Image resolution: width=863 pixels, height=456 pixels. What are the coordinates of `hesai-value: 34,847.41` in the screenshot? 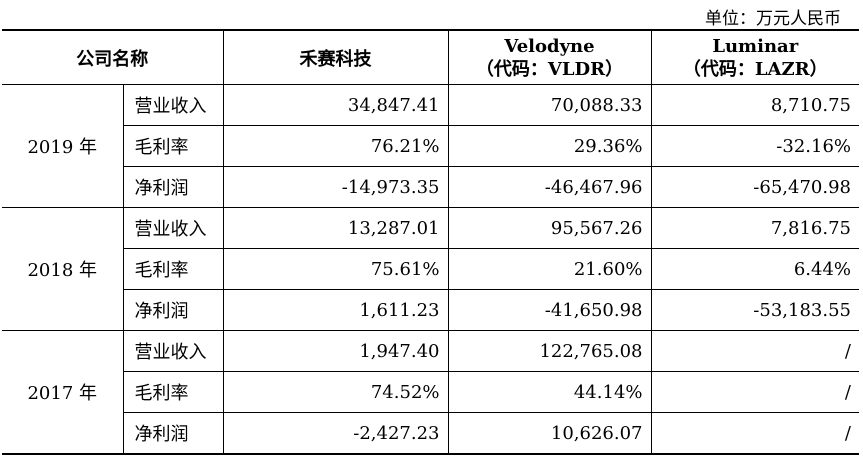 It's located at (335, 105).